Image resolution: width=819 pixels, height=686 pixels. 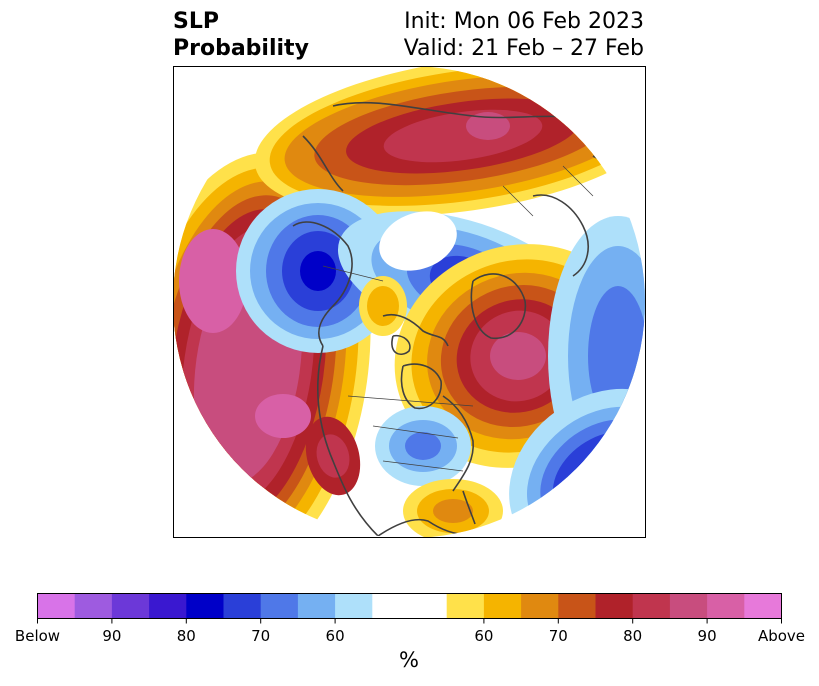 What do you see at coordinates (318, 271) in the screenshot?
I see `eurasia-low-anomaly` at bounding box center [318, 271].